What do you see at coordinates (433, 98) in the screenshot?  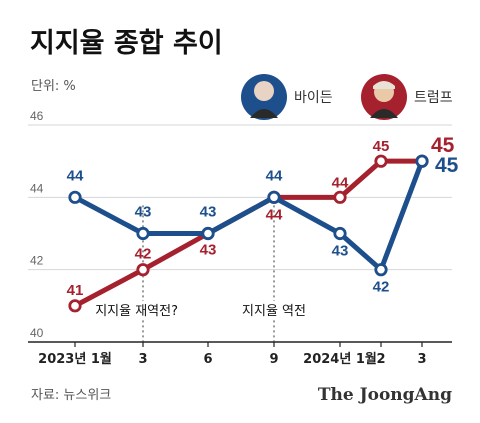 I see `legend-label-trump: 트럼프` at bounding box center [433, 98].